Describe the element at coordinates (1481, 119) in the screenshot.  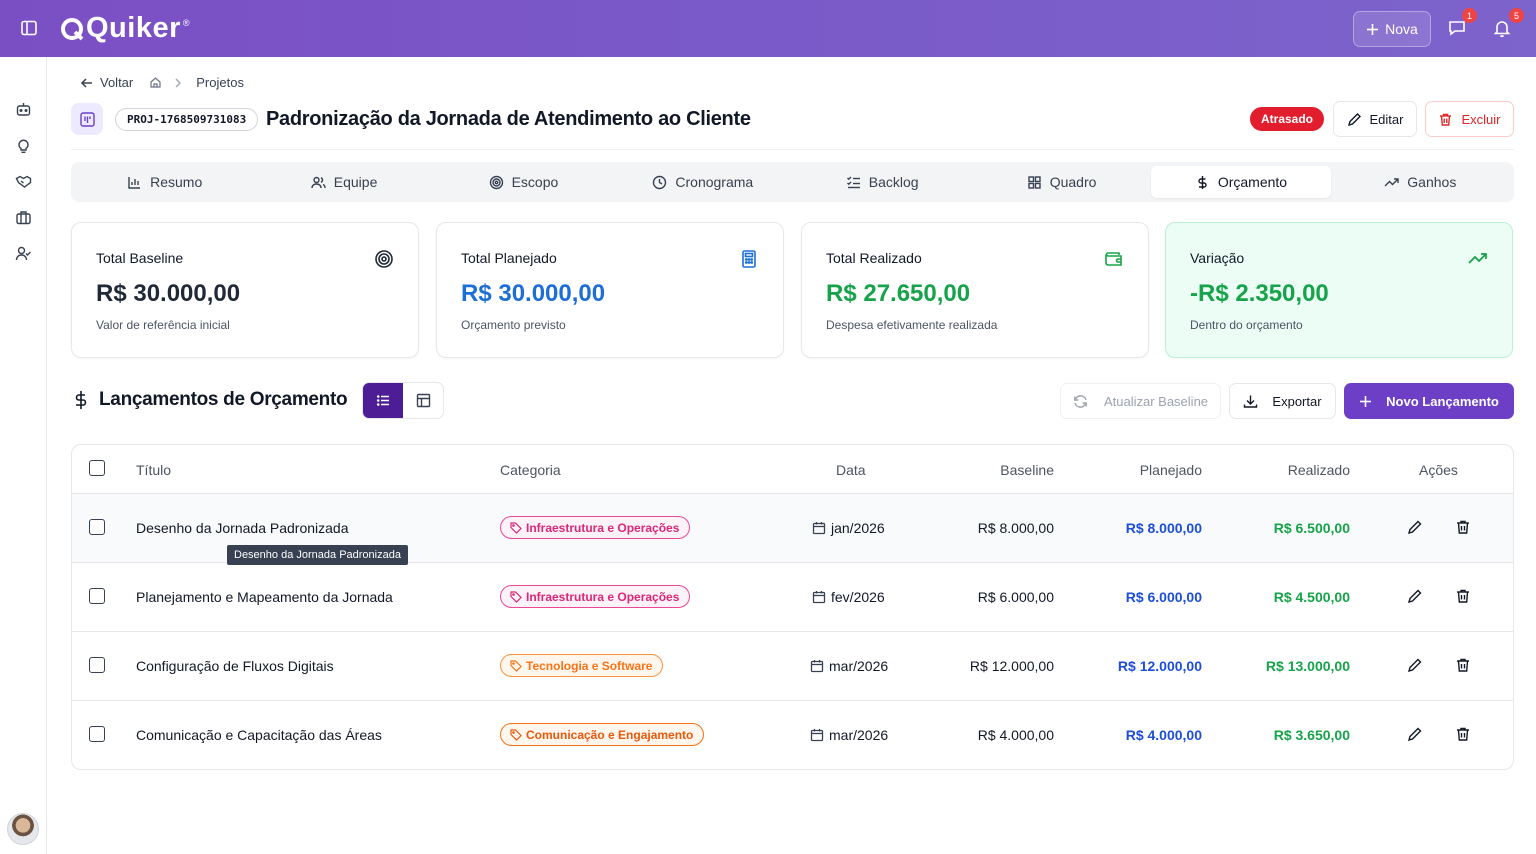
I see `delete-button-label: Excluir` at that location.